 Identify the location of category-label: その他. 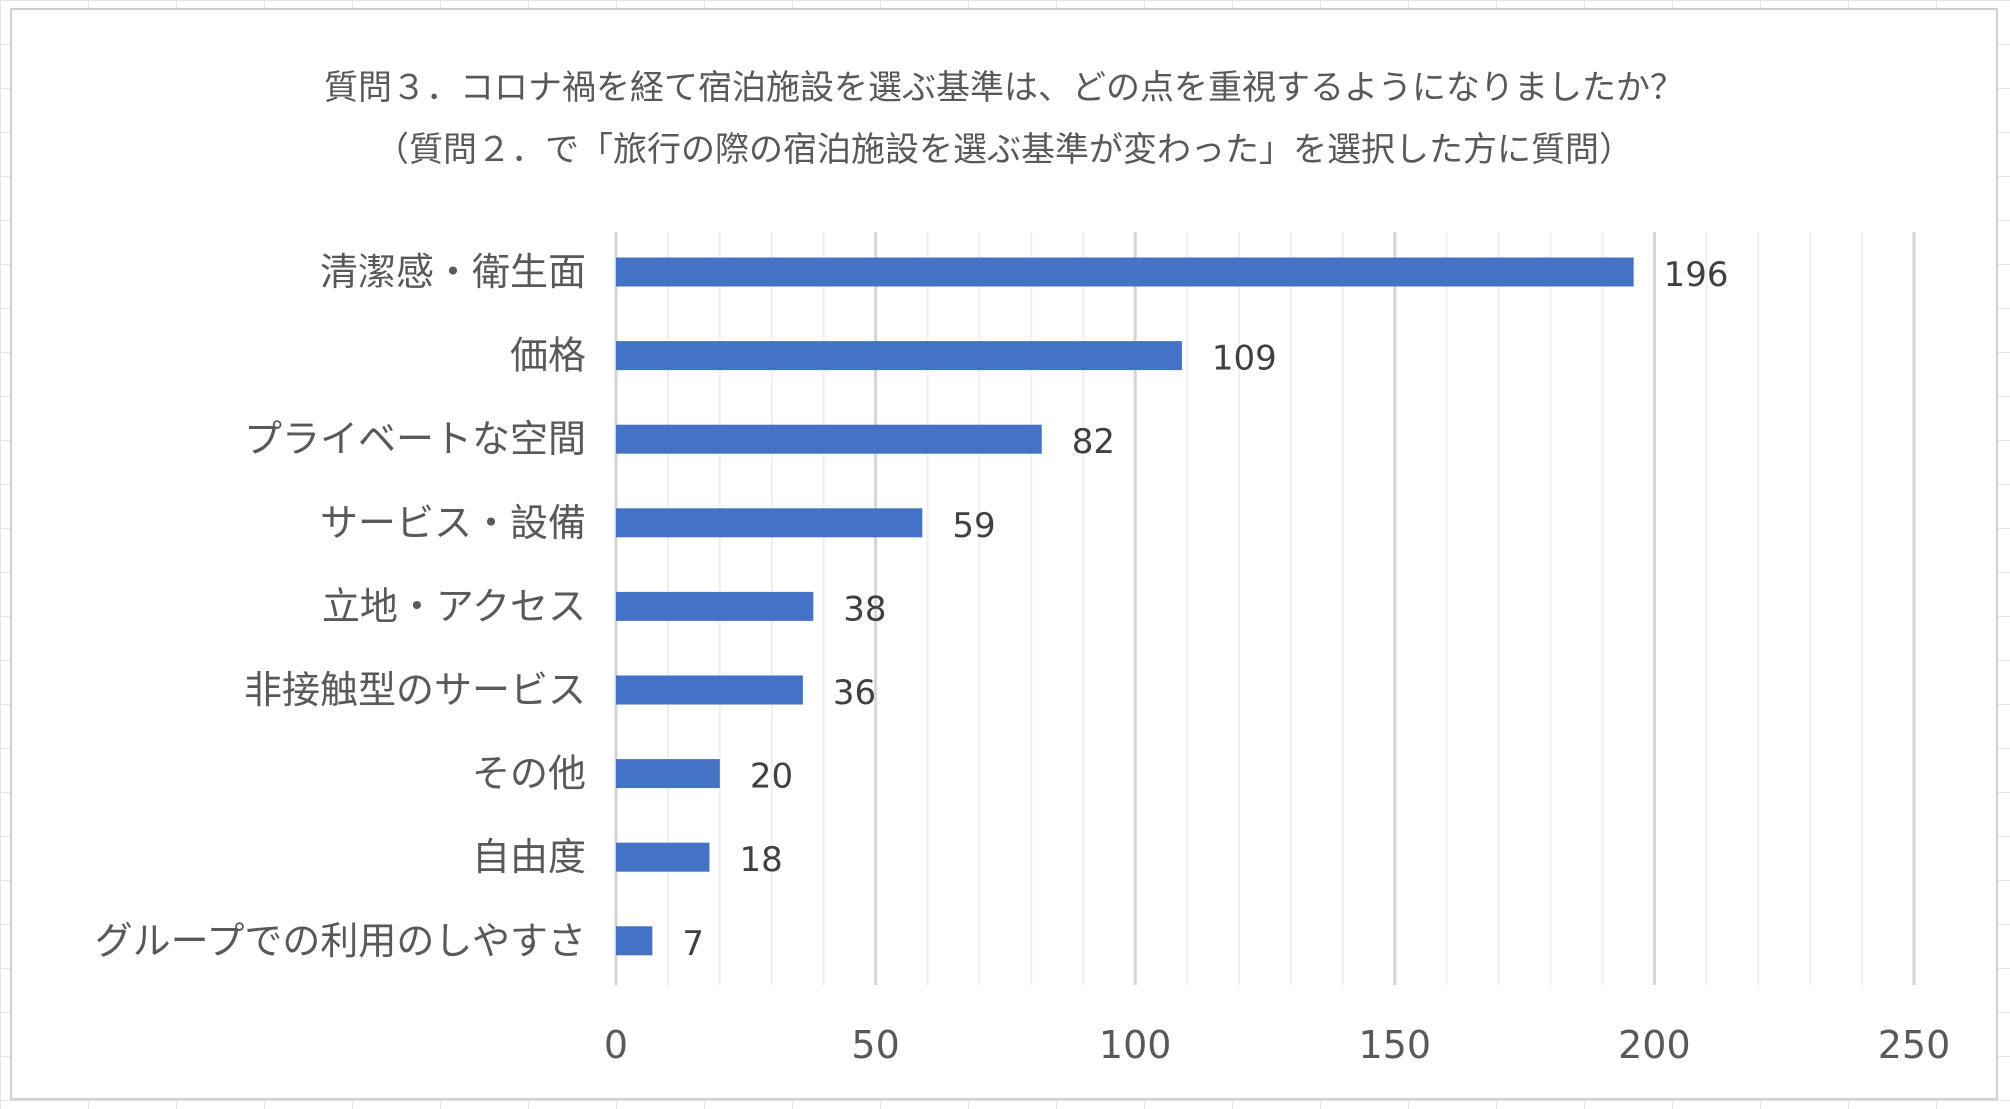
(529, 774).